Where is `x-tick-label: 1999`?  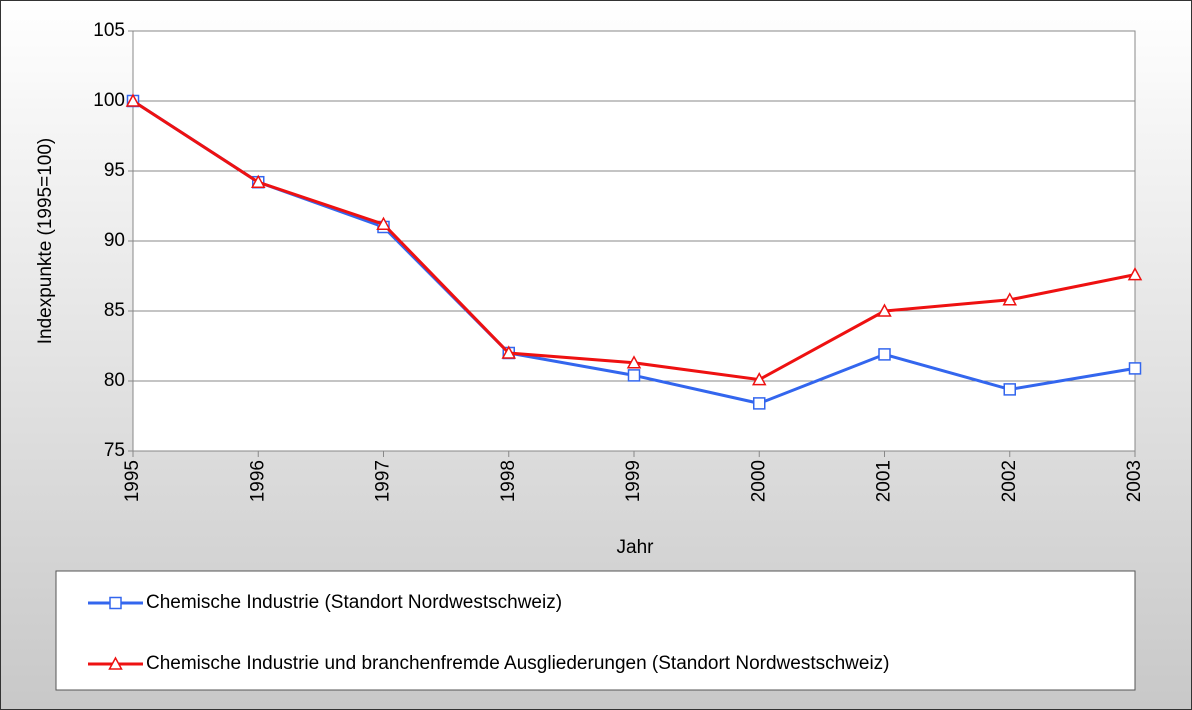 x-tick-label: 1999 is located at coordinates (633, 481).